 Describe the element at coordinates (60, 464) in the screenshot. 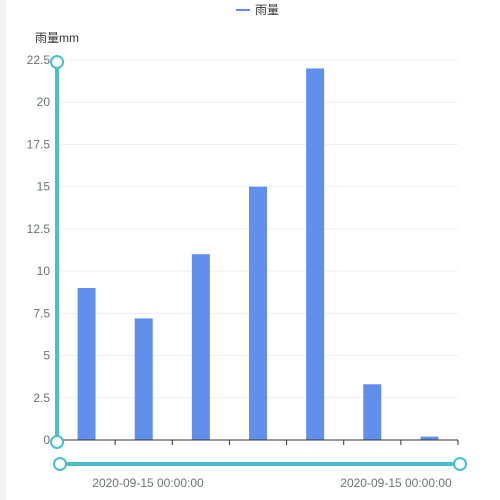

I see `x-zoom-left-handle` at that location.